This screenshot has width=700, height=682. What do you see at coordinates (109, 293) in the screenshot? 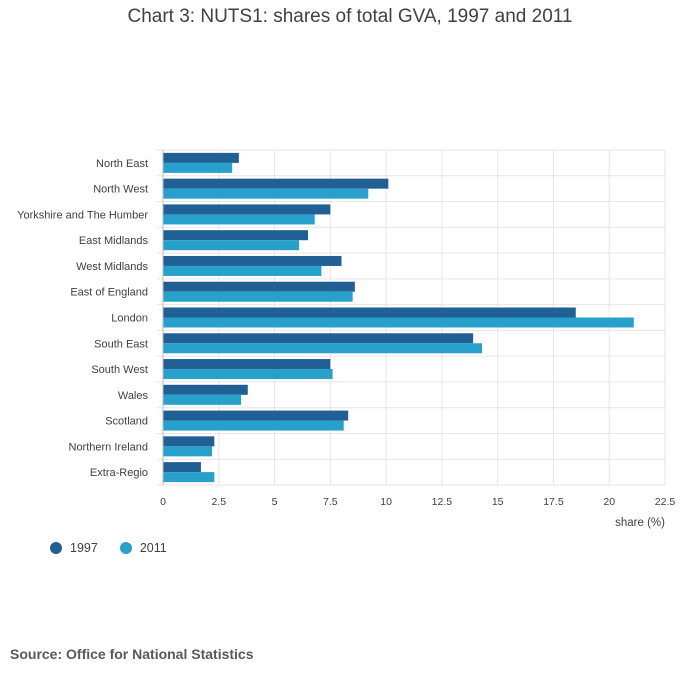
I see `y-category-label: East of England` at bounding box center [109, 293].